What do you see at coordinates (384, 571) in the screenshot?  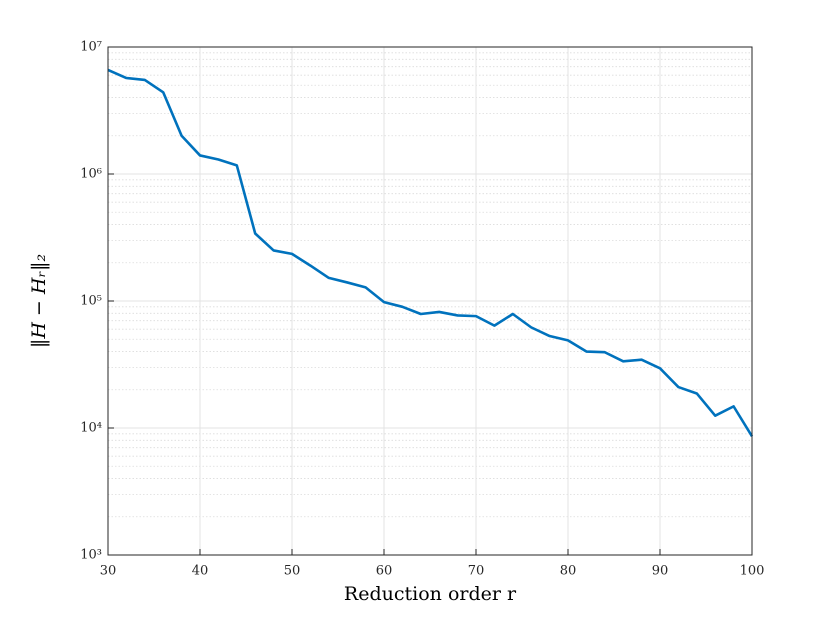 I see `x-tick-label: 60` at bounding box center [384, 571].